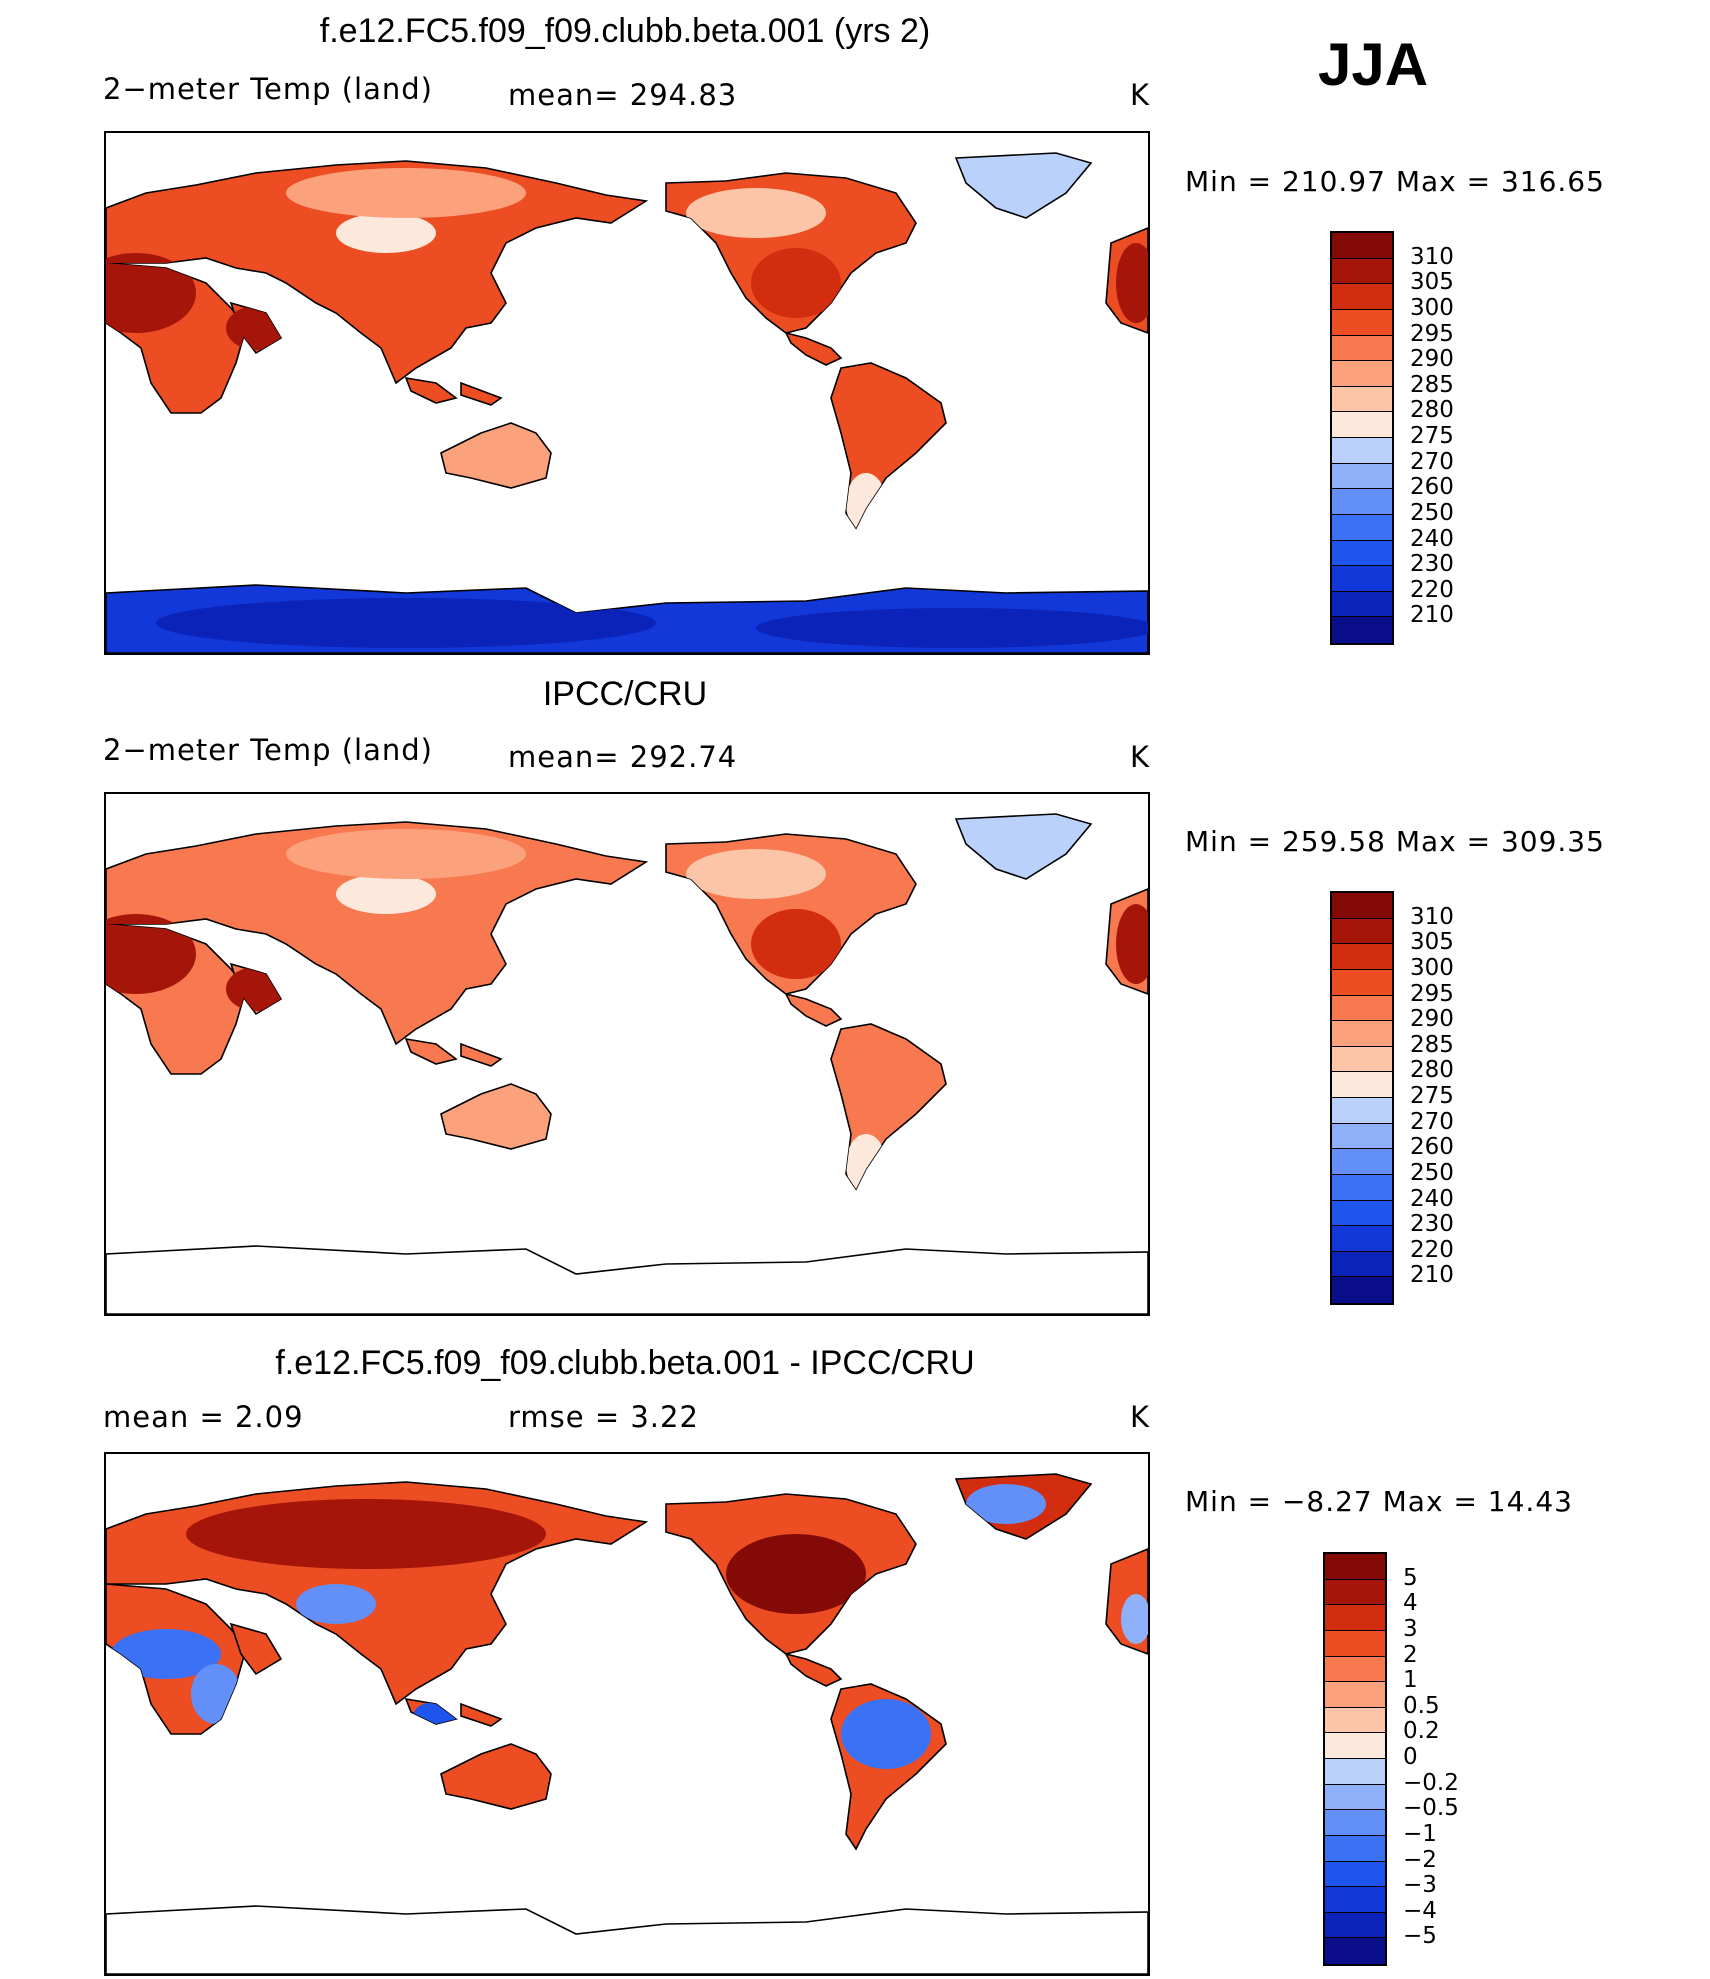 Image resolution: width=1710 pixels, height=1979 pixels. I want to click on panel2-units-label: K, so click(1140, 757).